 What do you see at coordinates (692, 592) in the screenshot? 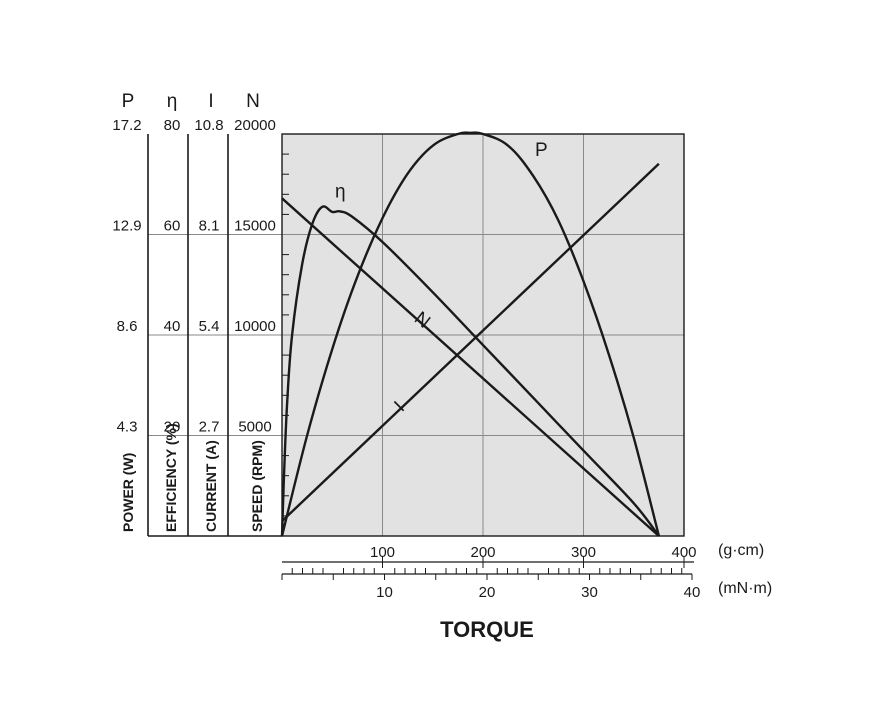
I see `x-secondary-tick-label: 40` at bounding box center [692, 592].